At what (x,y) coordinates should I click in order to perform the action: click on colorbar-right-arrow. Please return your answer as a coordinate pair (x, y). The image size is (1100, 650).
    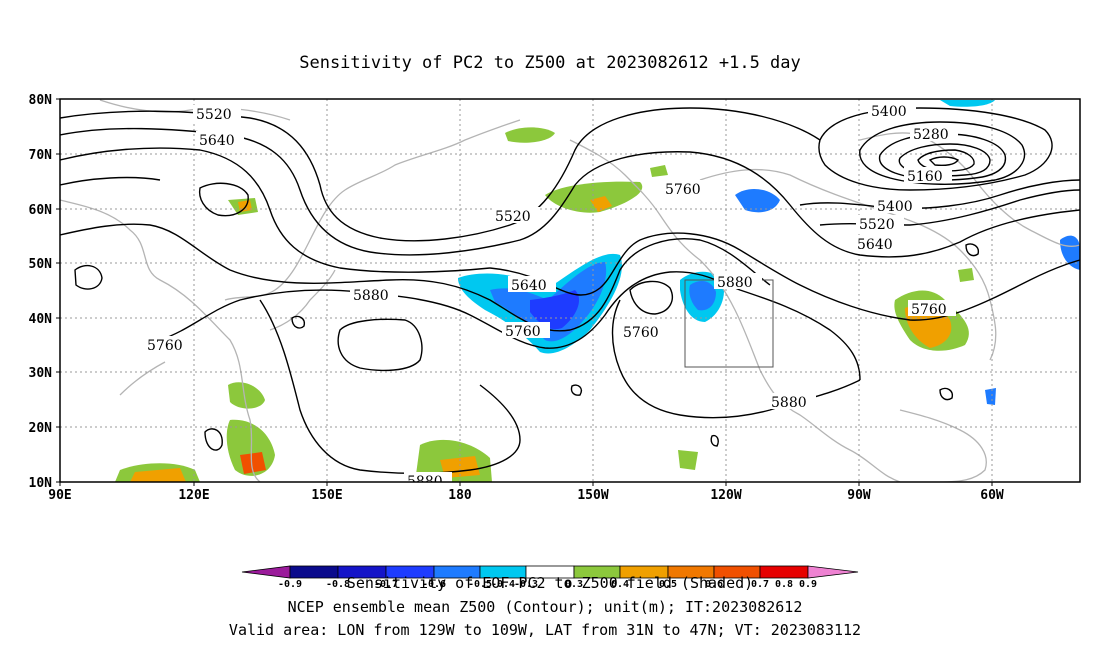
    Looking at the image, I should click on (833, 572).